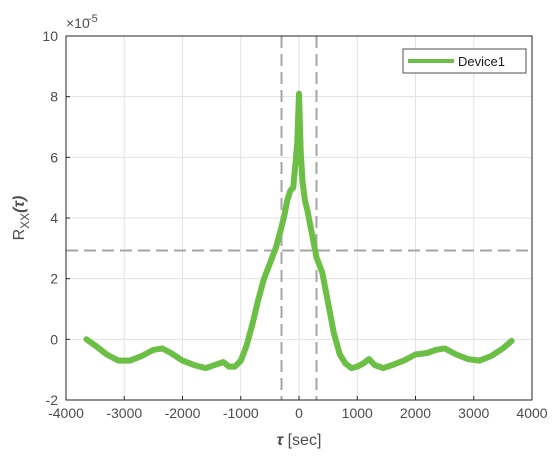 The image size is (555, 459). I want to click on x-tick-label: 0, so click(299, 413).